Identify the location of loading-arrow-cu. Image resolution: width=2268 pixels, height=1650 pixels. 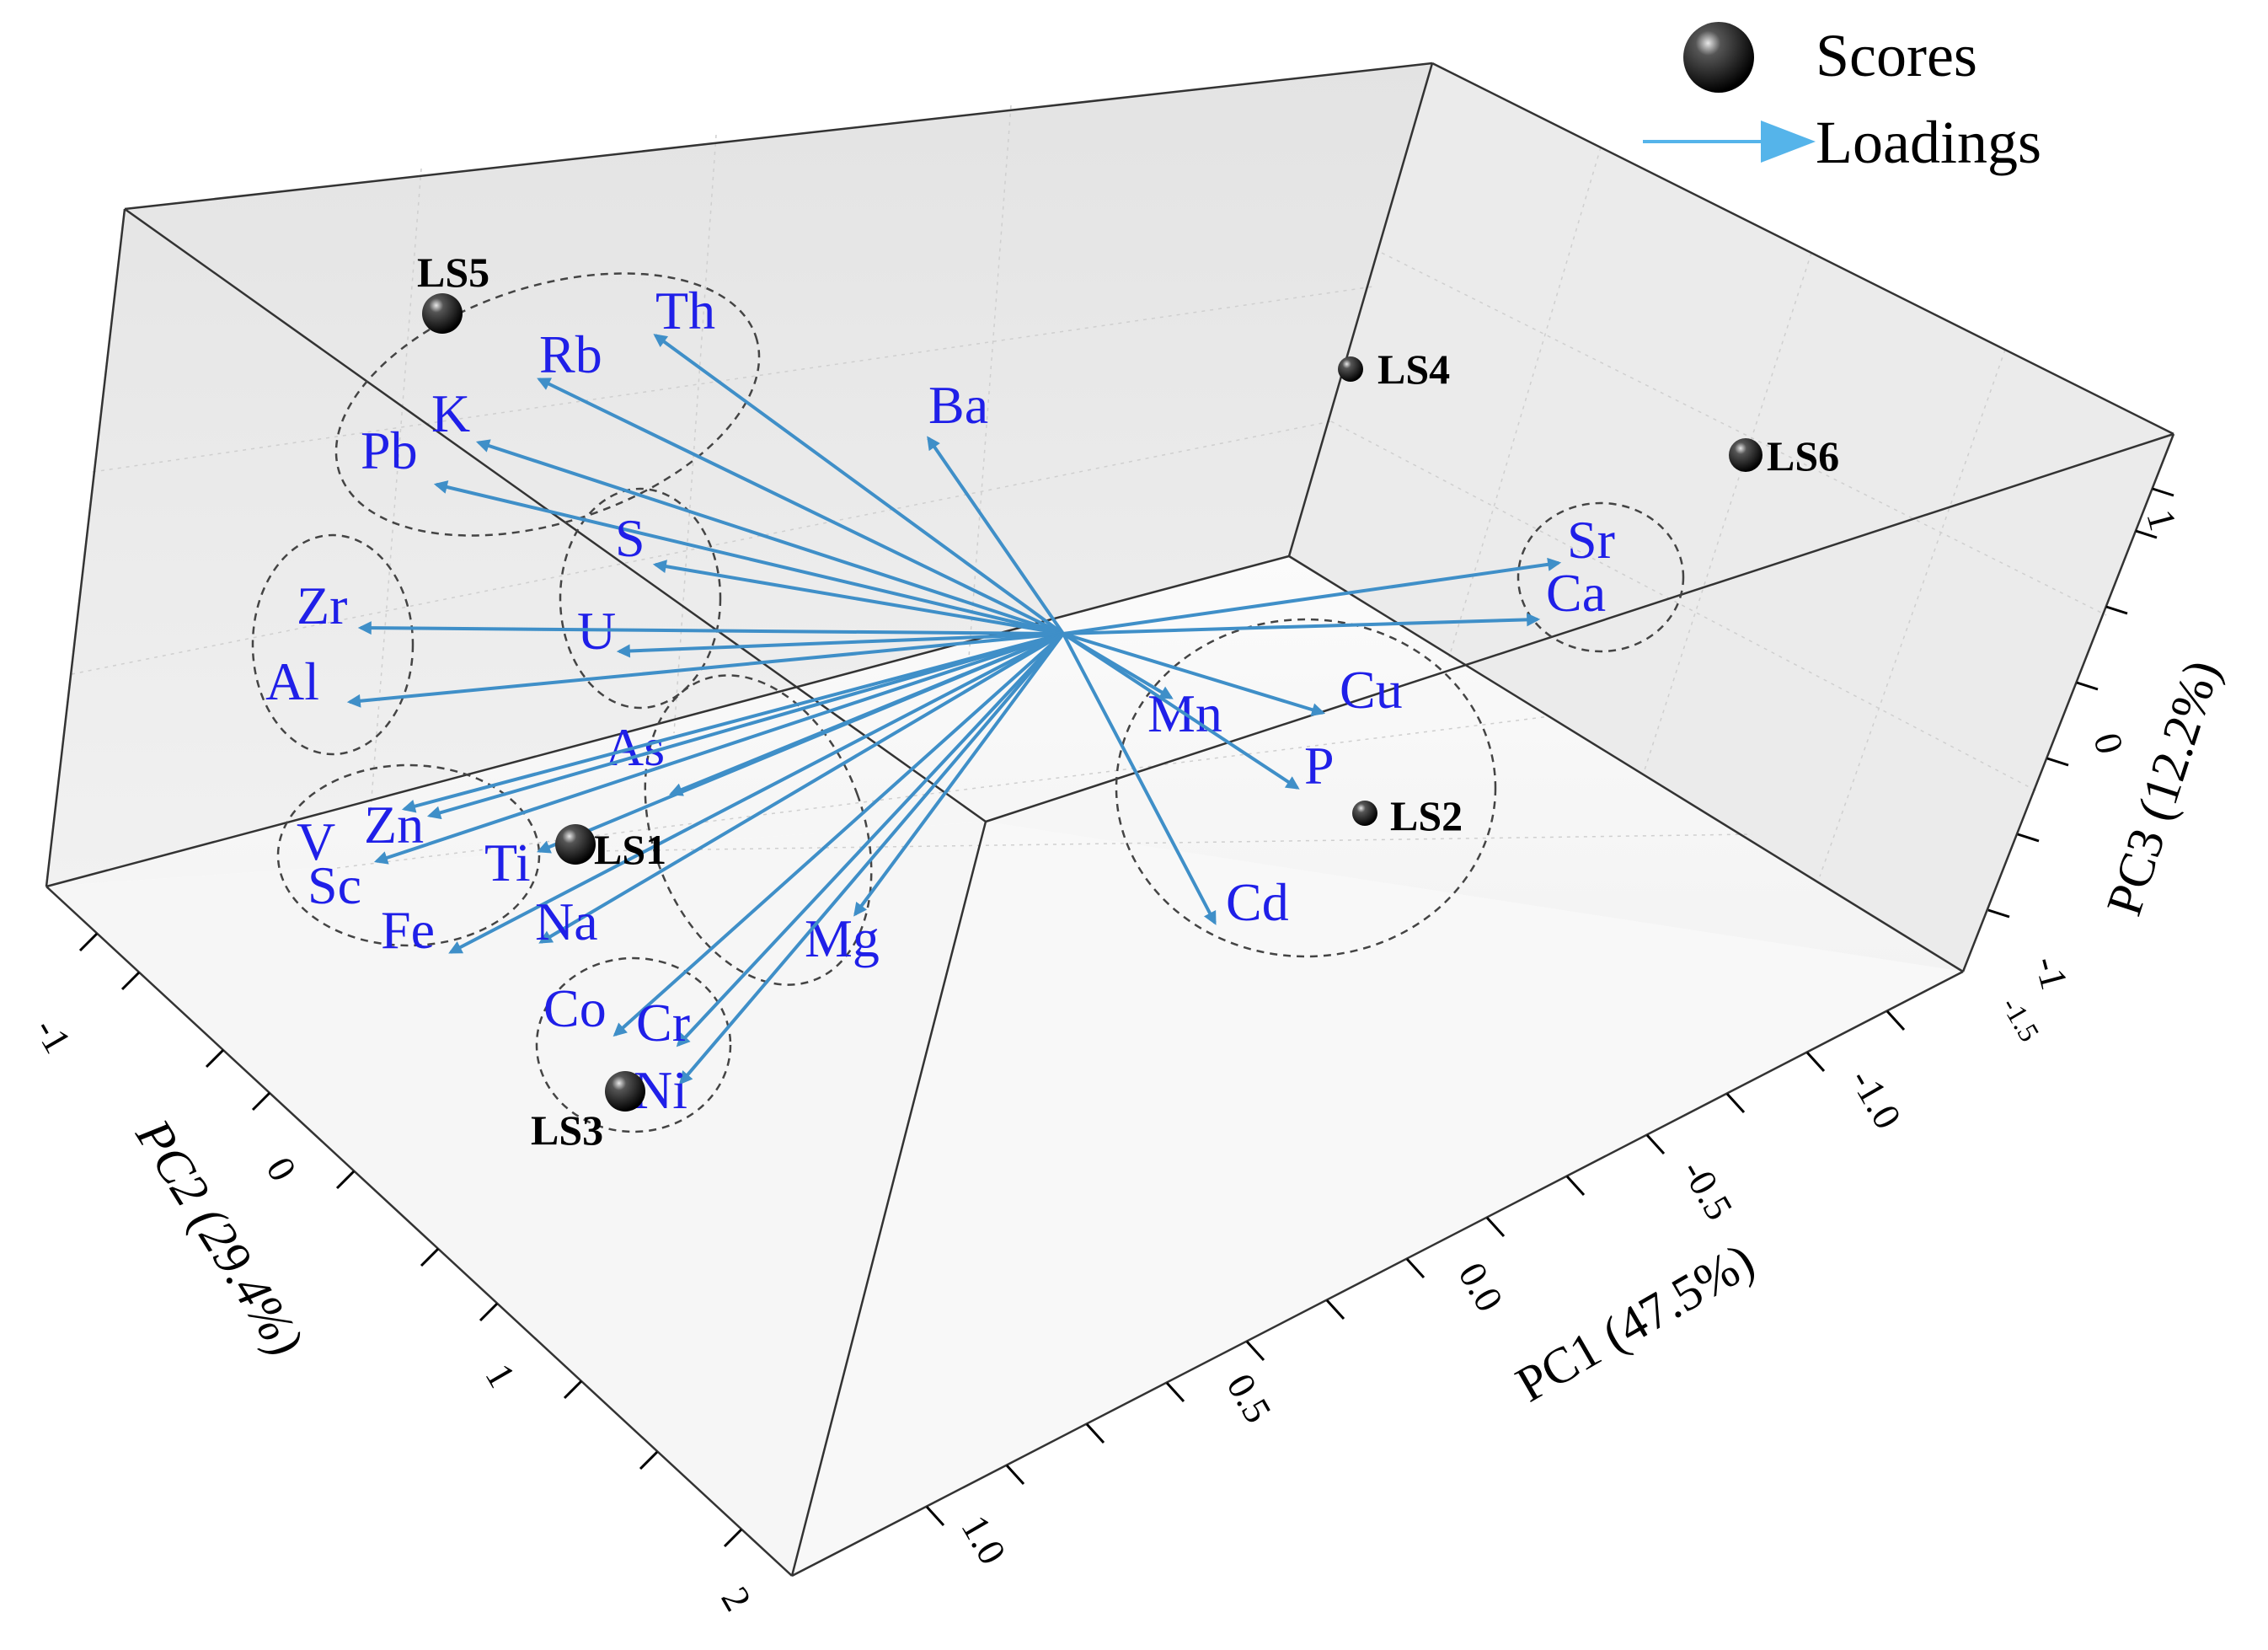
(1194, 674).